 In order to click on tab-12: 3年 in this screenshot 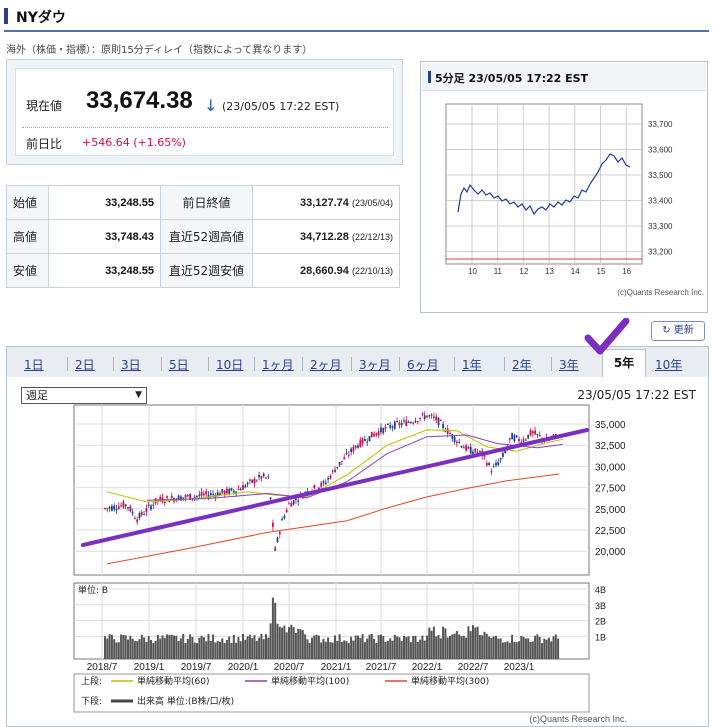, I will do `click(569, 365)`.